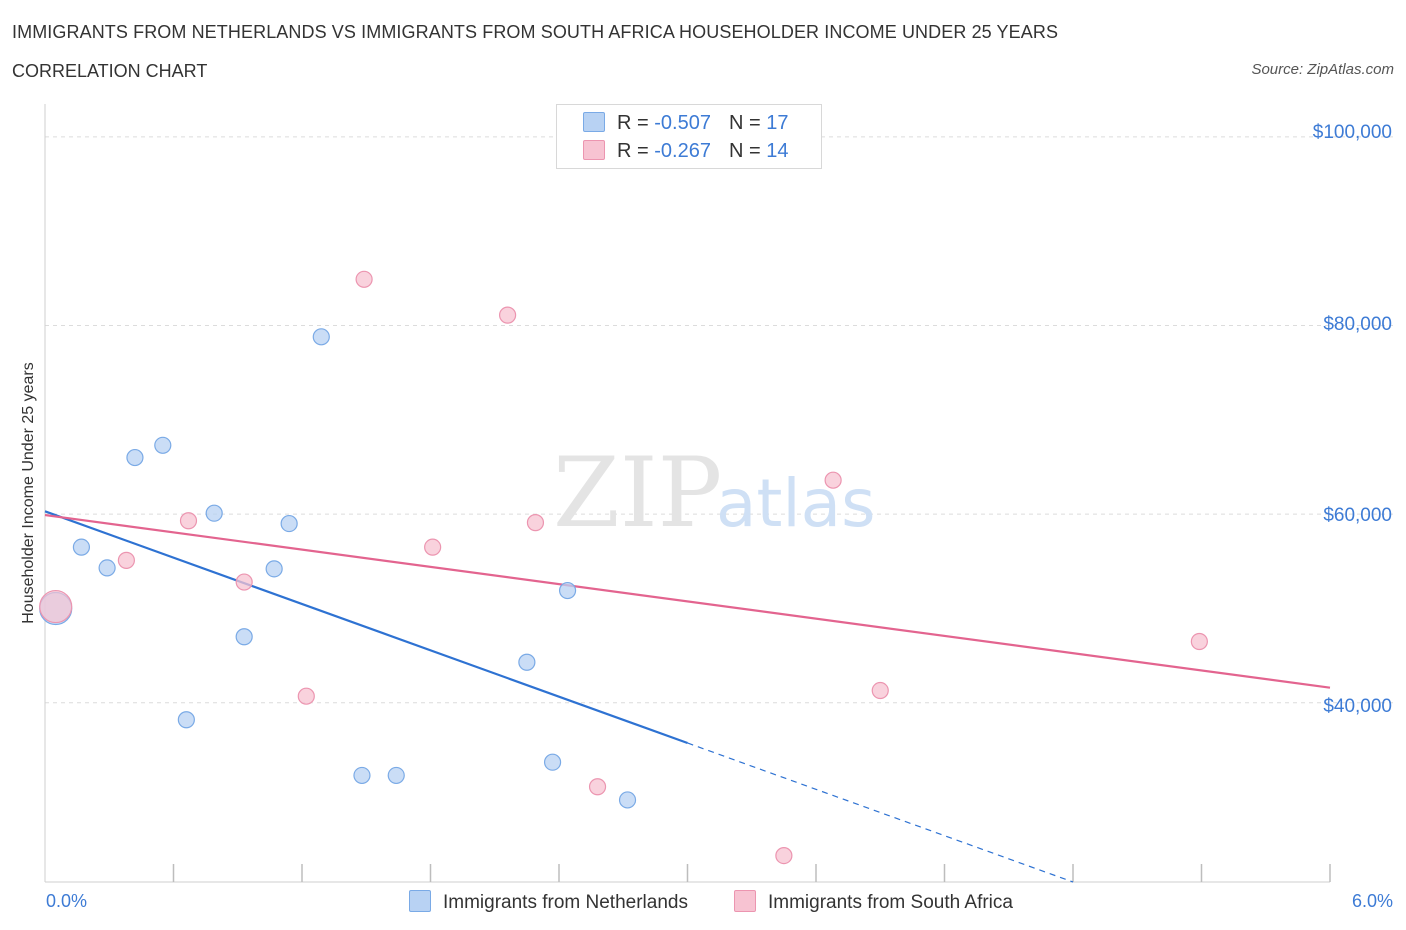 This screenshot has height=930, width=1406. I want to click on watermark: ZIP atlas, so click(714, 493).